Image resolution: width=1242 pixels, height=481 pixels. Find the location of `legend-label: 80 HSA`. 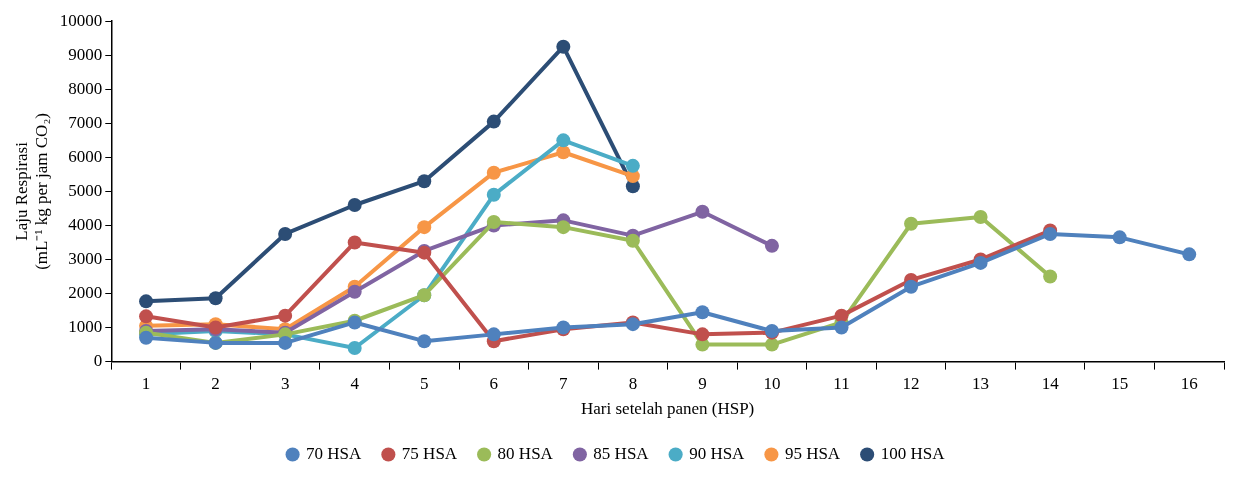

legend-label: 80 HSA is located at coordinates (525, 453).